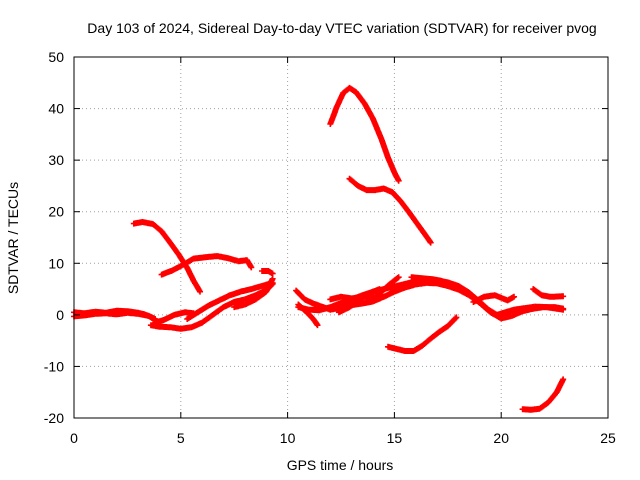 The image size is (640, 480). I want to click on y-tick-label: 20, so click(56, 212).